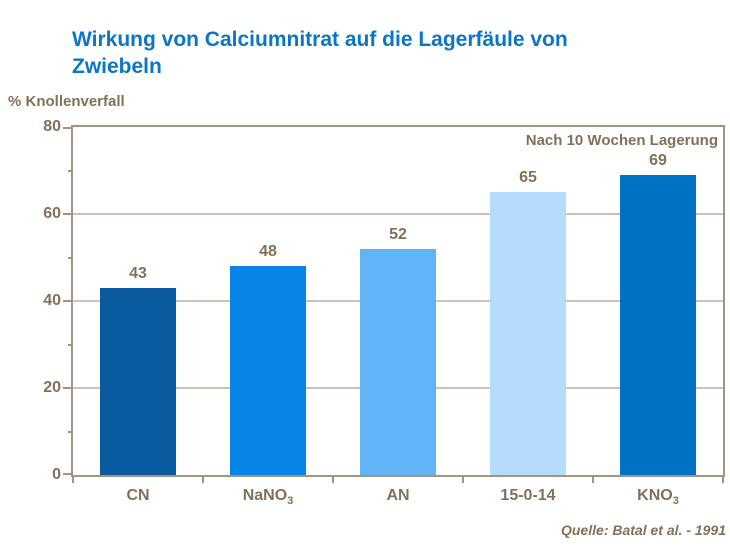 The image size is (730, 548). What do you see at coordinates (655, 495) in the screenshot?
I see `x-category-label-text: KNO` at bounding box center [655, 495].